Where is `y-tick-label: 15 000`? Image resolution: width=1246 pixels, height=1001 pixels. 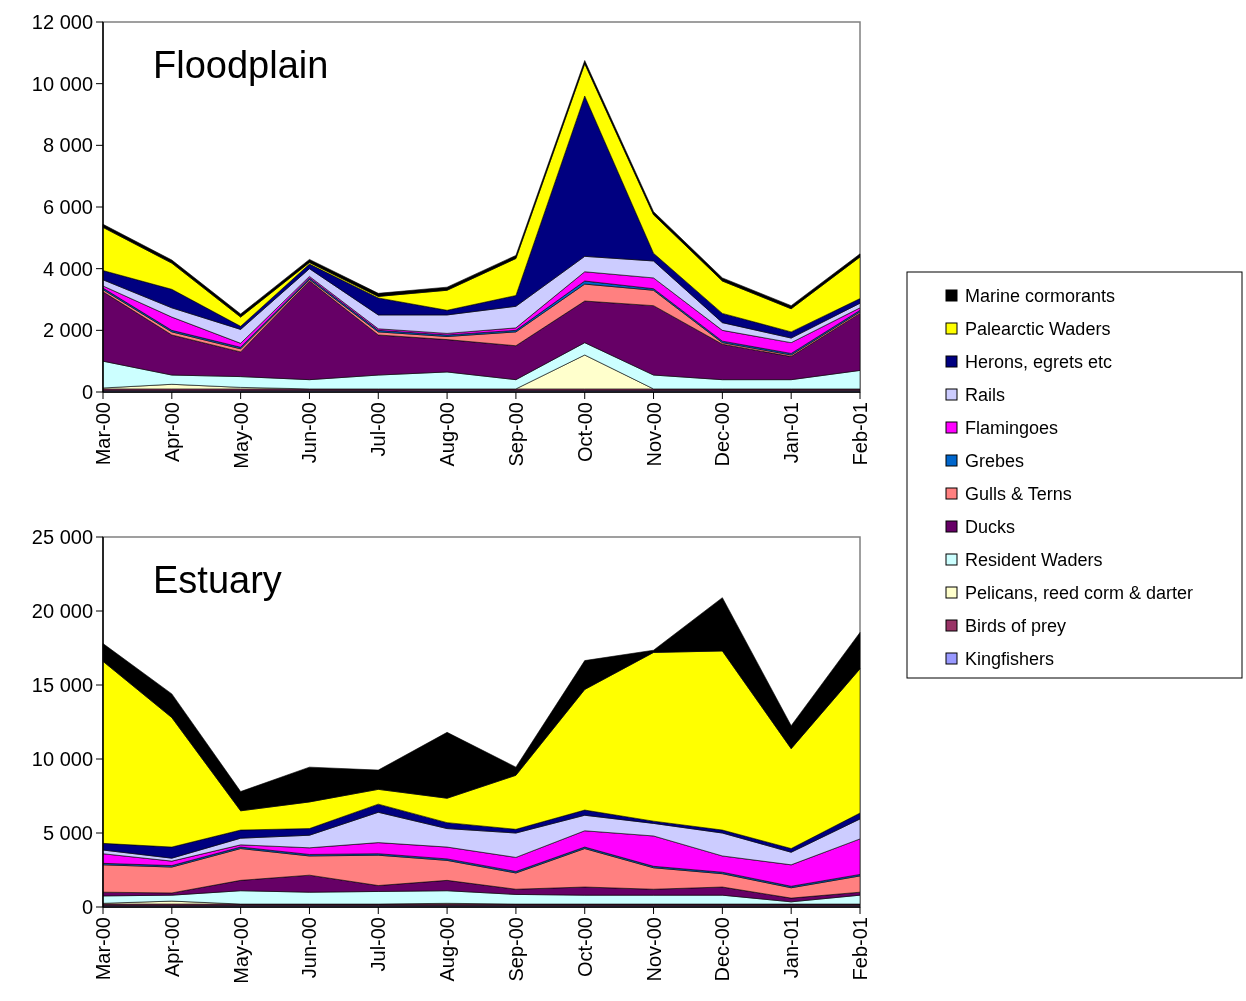
y-tick-label: 15 000 is located at coordinates (62, 685).